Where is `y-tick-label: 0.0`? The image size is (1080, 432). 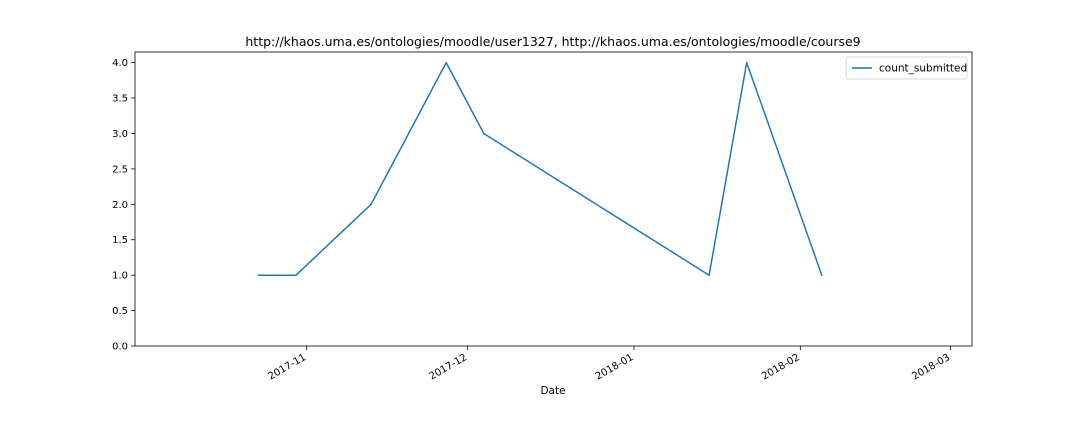 y-tick-label: 0.0 is located at coordinates (120, 347).